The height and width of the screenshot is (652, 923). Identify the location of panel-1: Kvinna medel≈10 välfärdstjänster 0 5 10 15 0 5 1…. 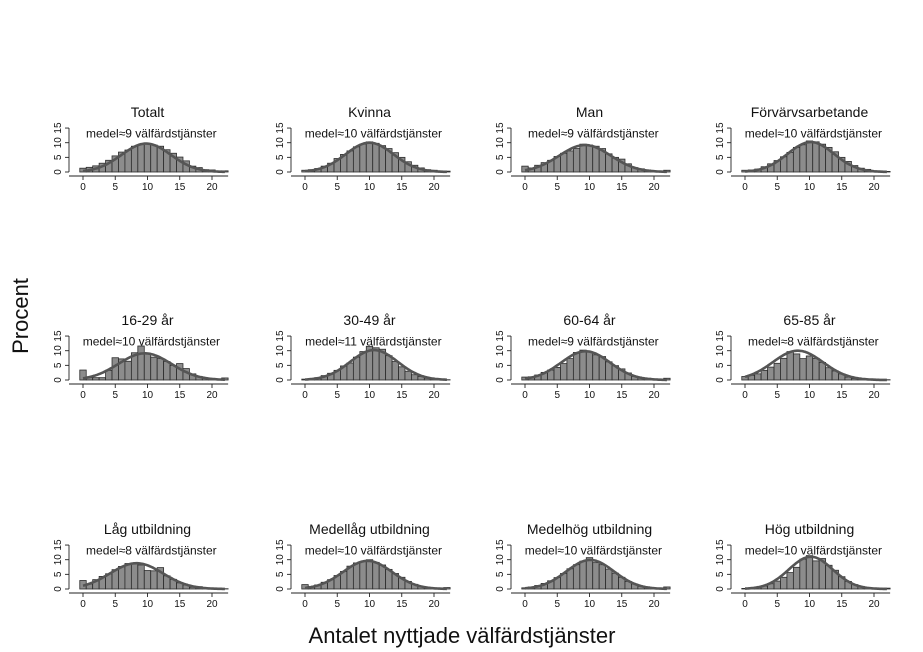
(363, 148).